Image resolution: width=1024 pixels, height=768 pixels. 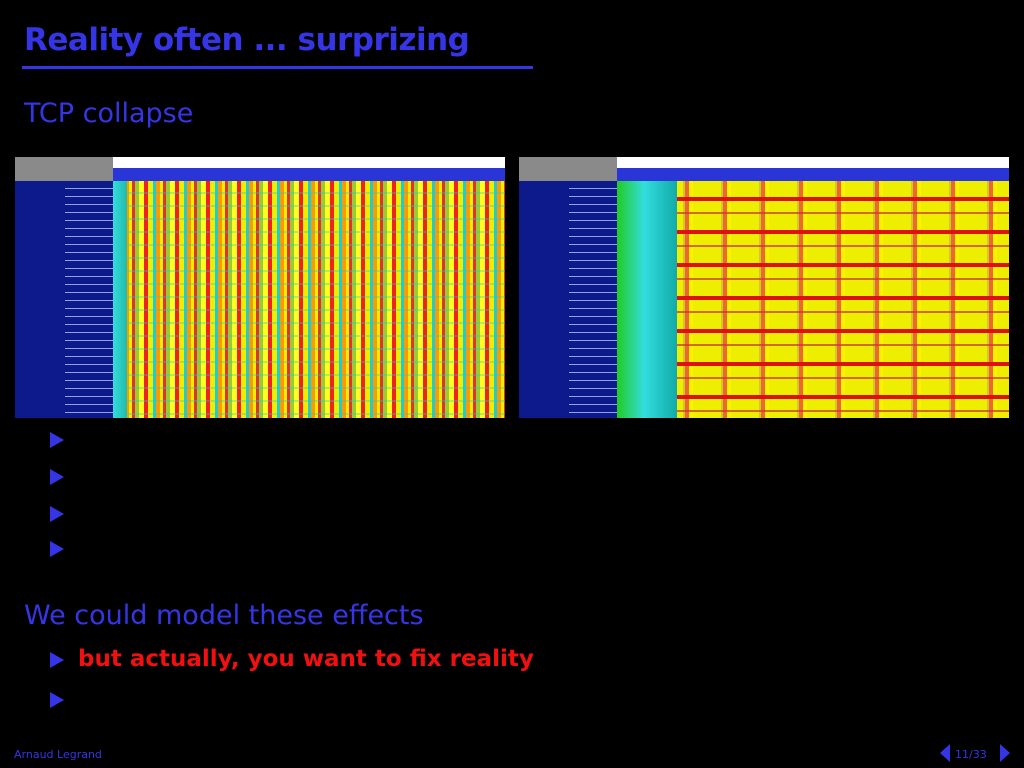 What do you see at coordinates (971, 754) in the screenshot?
I see `page-number: 11/33` at bounding box center [971, 754].